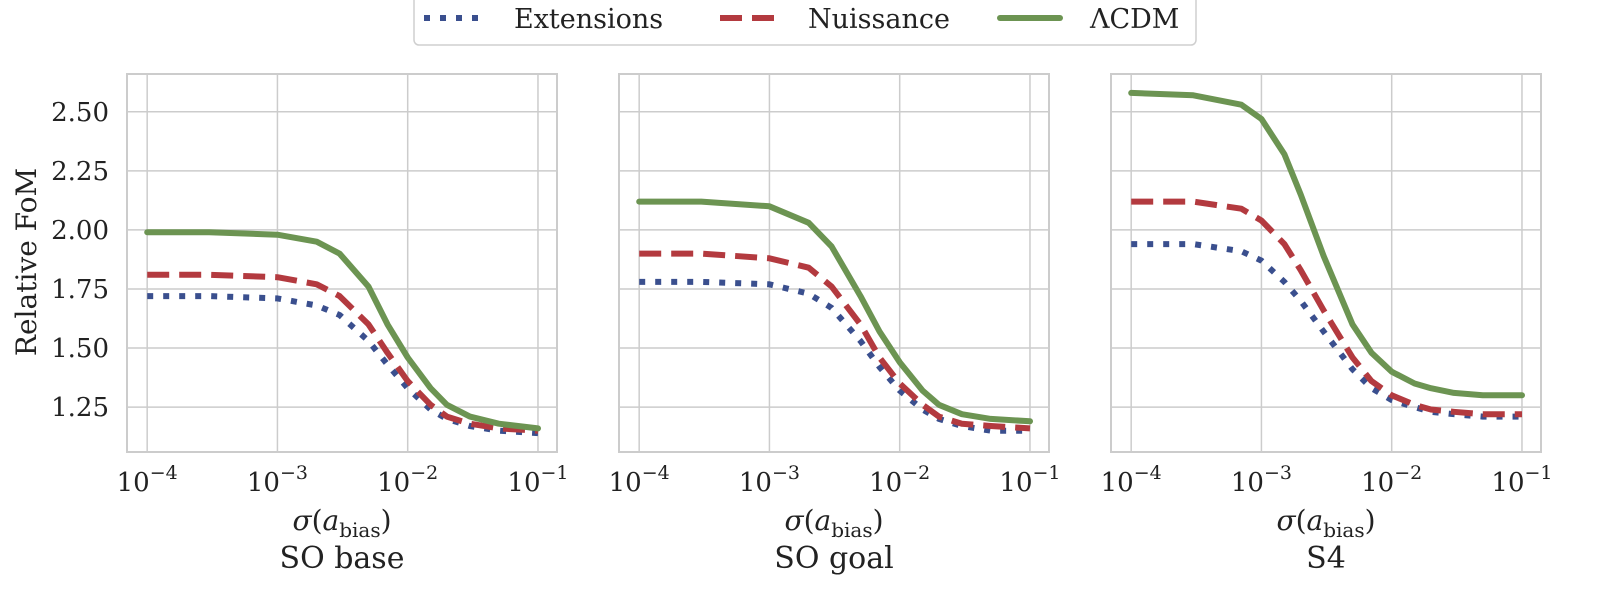  Describe the element at coordinates (833, 558) in the screenshot. I see `panel-title: SO goal` at that location.